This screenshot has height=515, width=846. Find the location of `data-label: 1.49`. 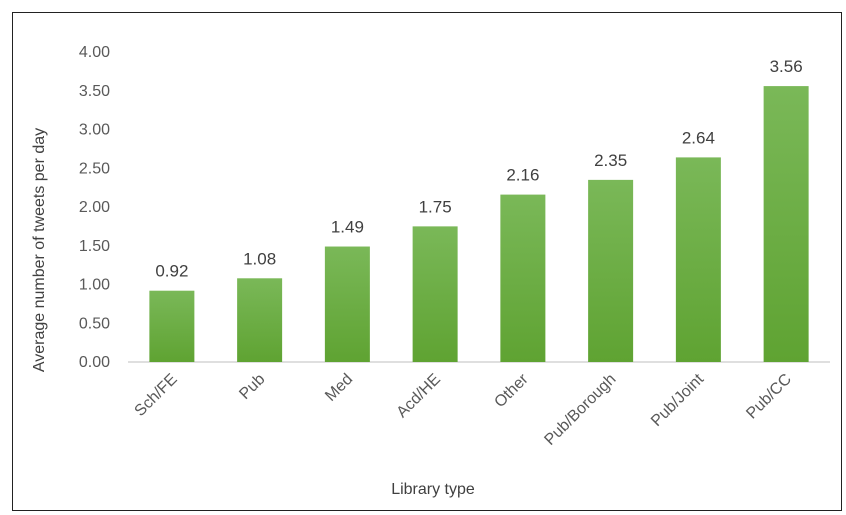

data-label: 1.49 is located at coordinates (347, 227).